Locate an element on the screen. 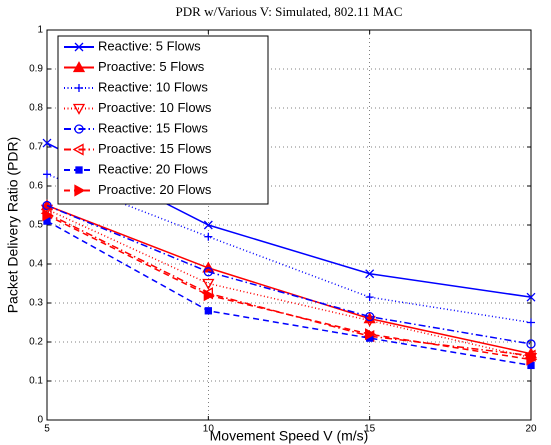 The width and height of the screenshot is (551, 445). legend-label: Reactive: 10 Flows is located at coordinates (153, 86).